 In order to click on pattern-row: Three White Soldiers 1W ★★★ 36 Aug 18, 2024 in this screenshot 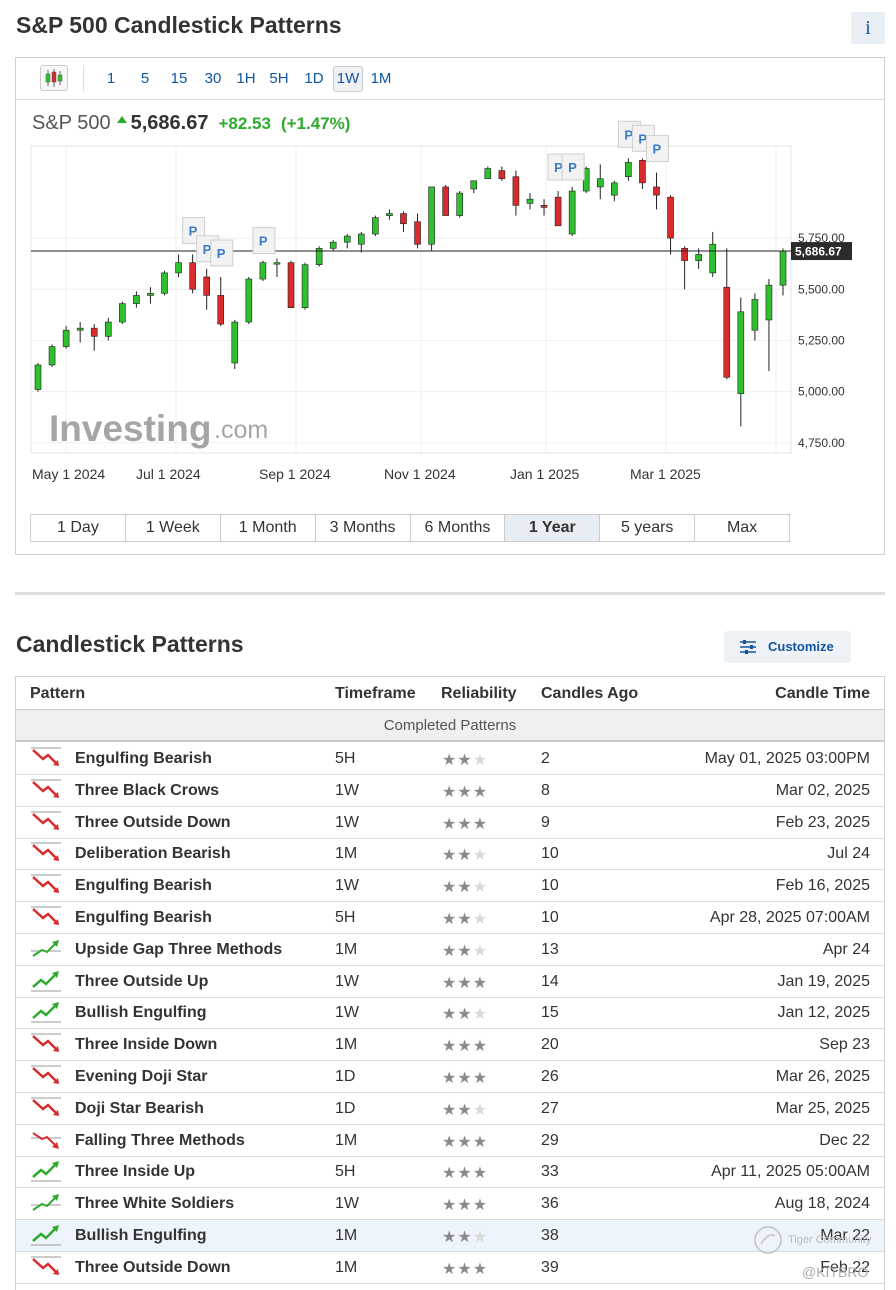, I will do `click(450, 1204)`.